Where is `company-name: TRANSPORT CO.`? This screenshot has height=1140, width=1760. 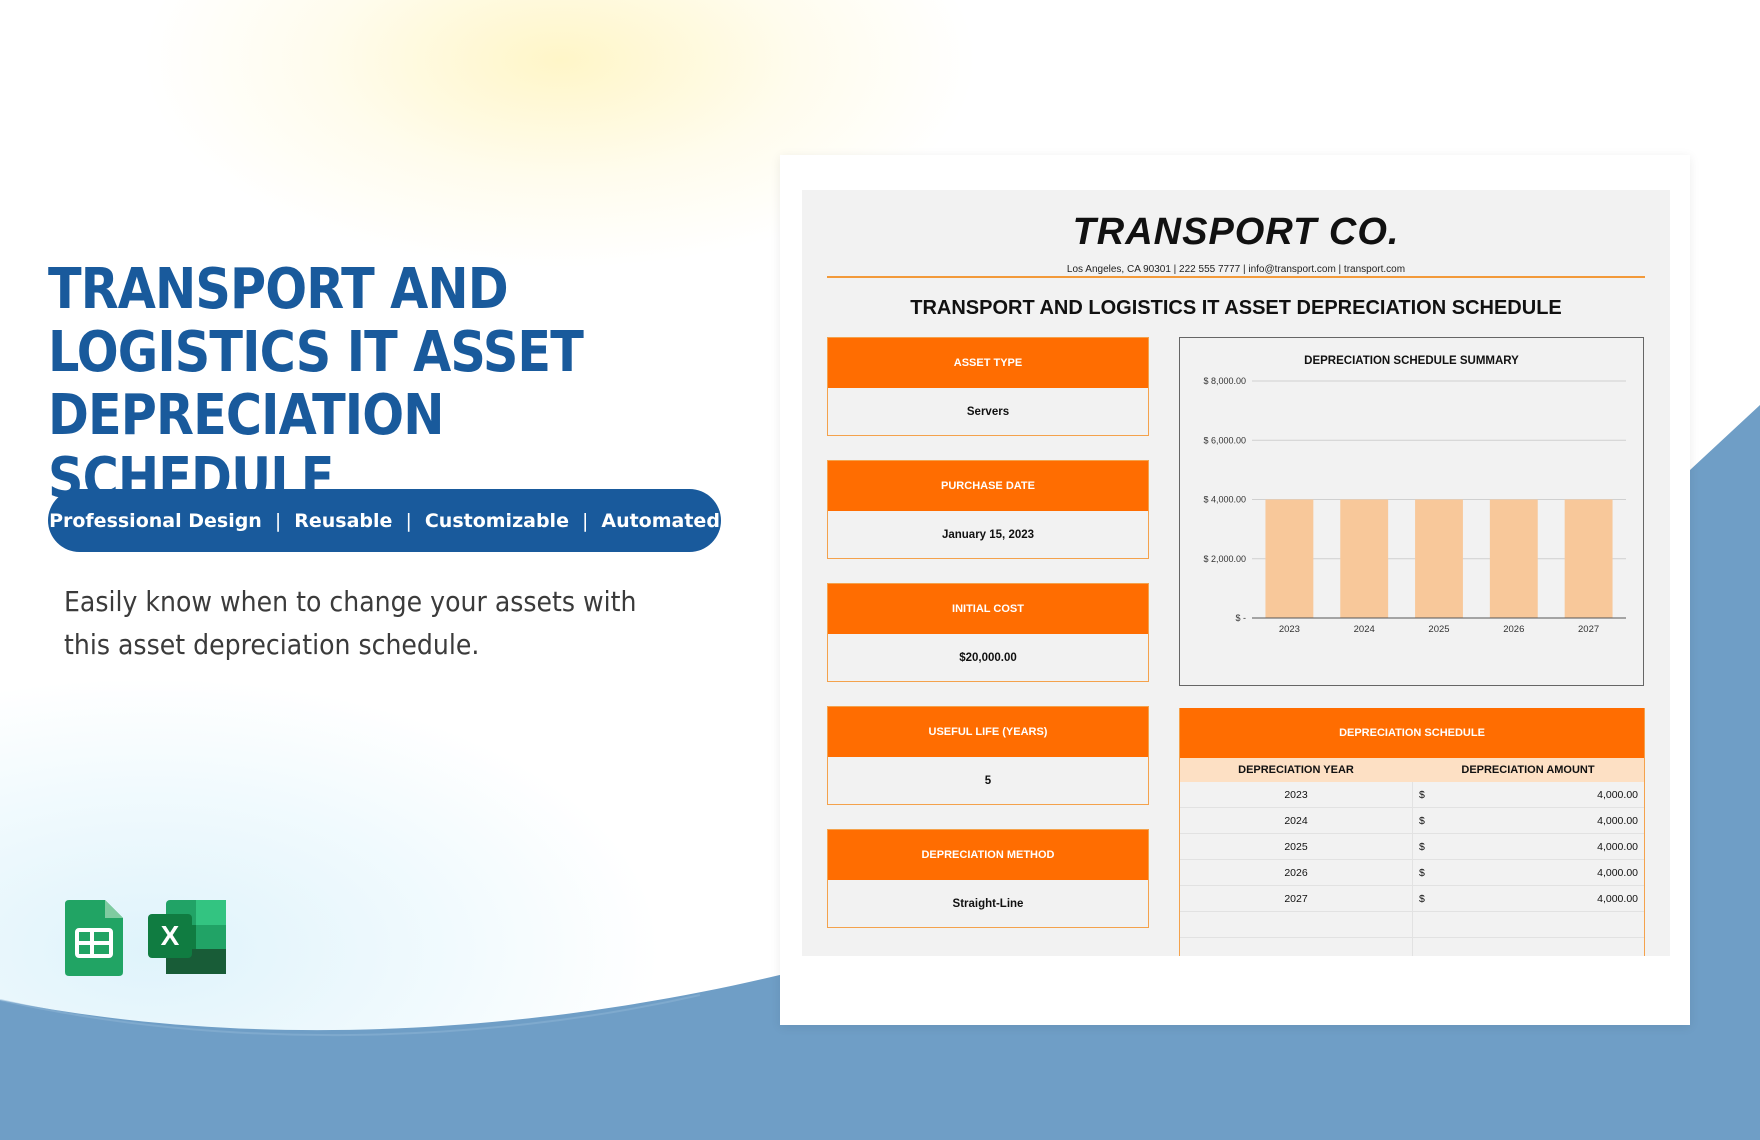 company-name: TRANSPORT CO. is located at coordinates (1236, 232).